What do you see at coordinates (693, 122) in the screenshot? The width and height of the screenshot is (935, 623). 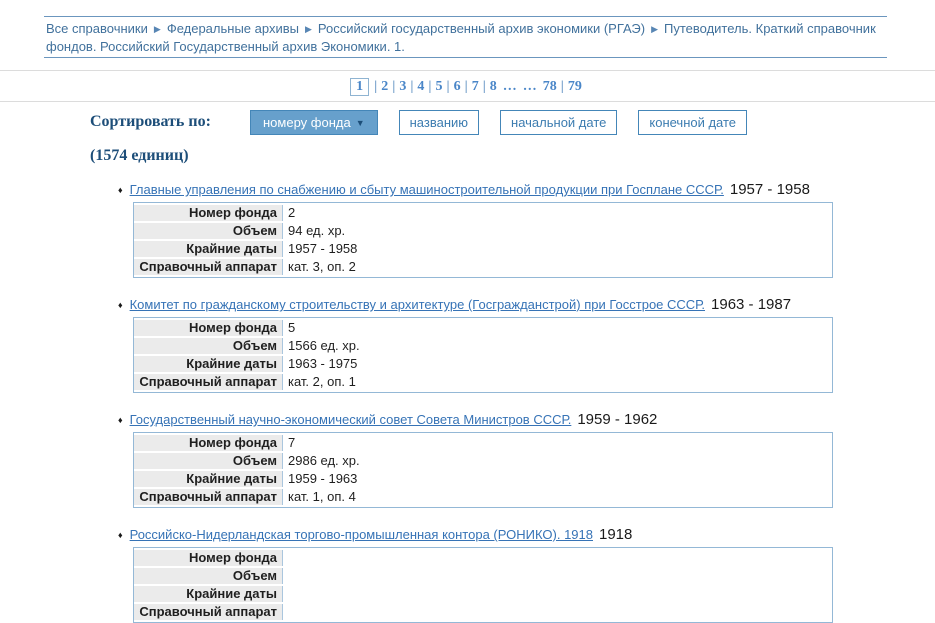 I see `sort-by-end-date-button: конечной дате` at bounding box center [693, 122].